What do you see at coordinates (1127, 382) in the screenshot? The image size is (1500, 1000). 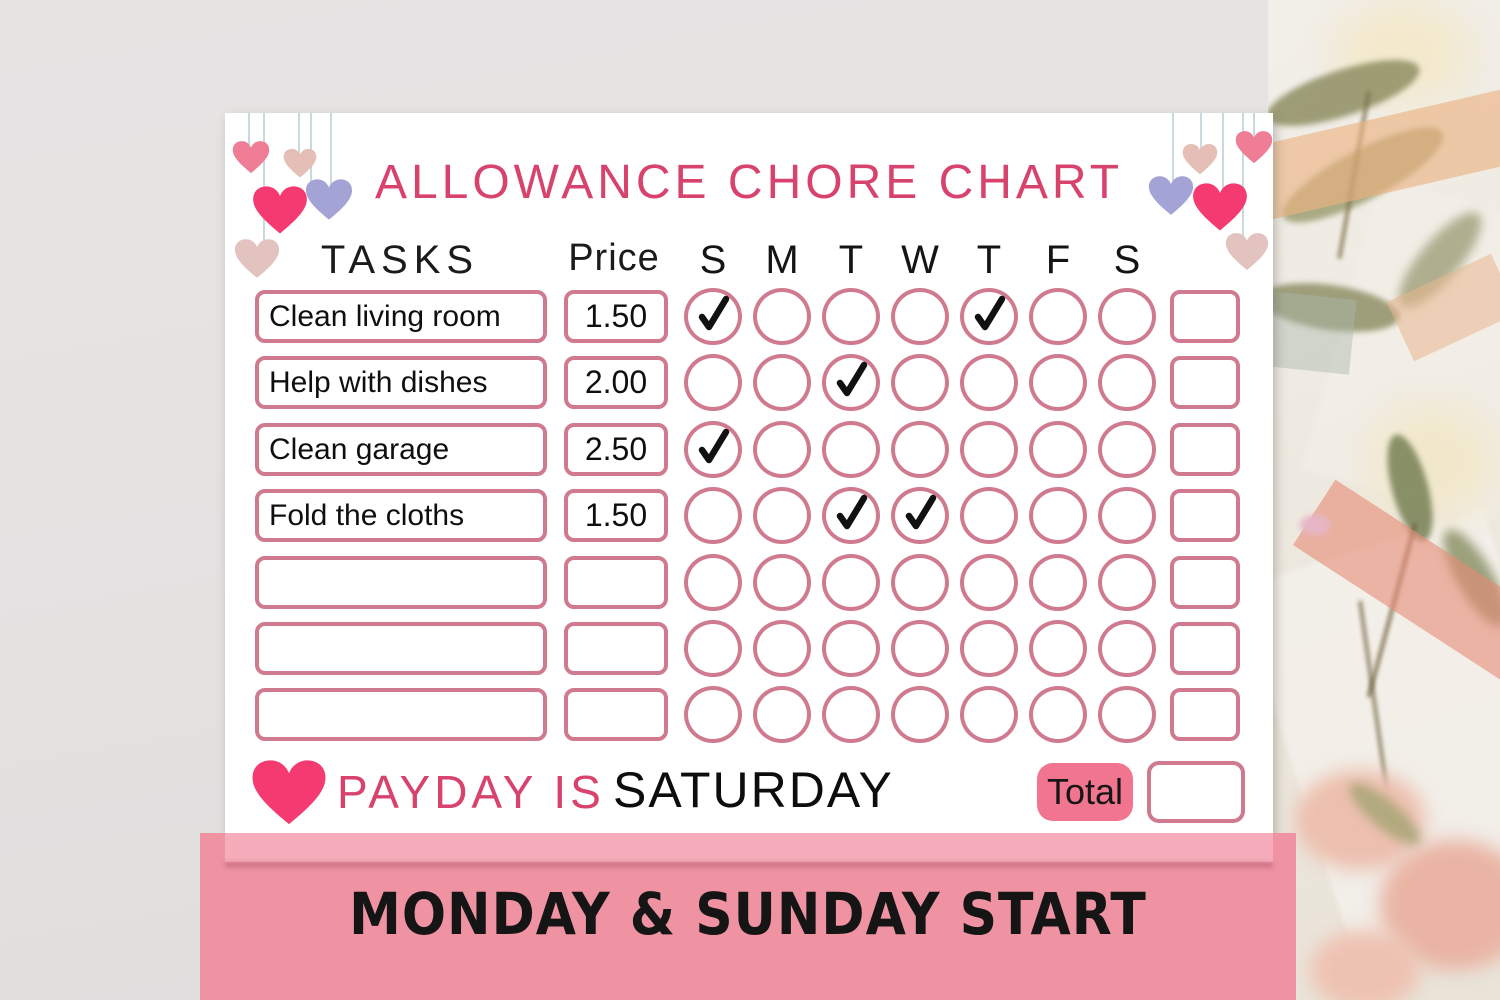 I see `day-circle-row1-col6` at bounding box center [1127, 382].